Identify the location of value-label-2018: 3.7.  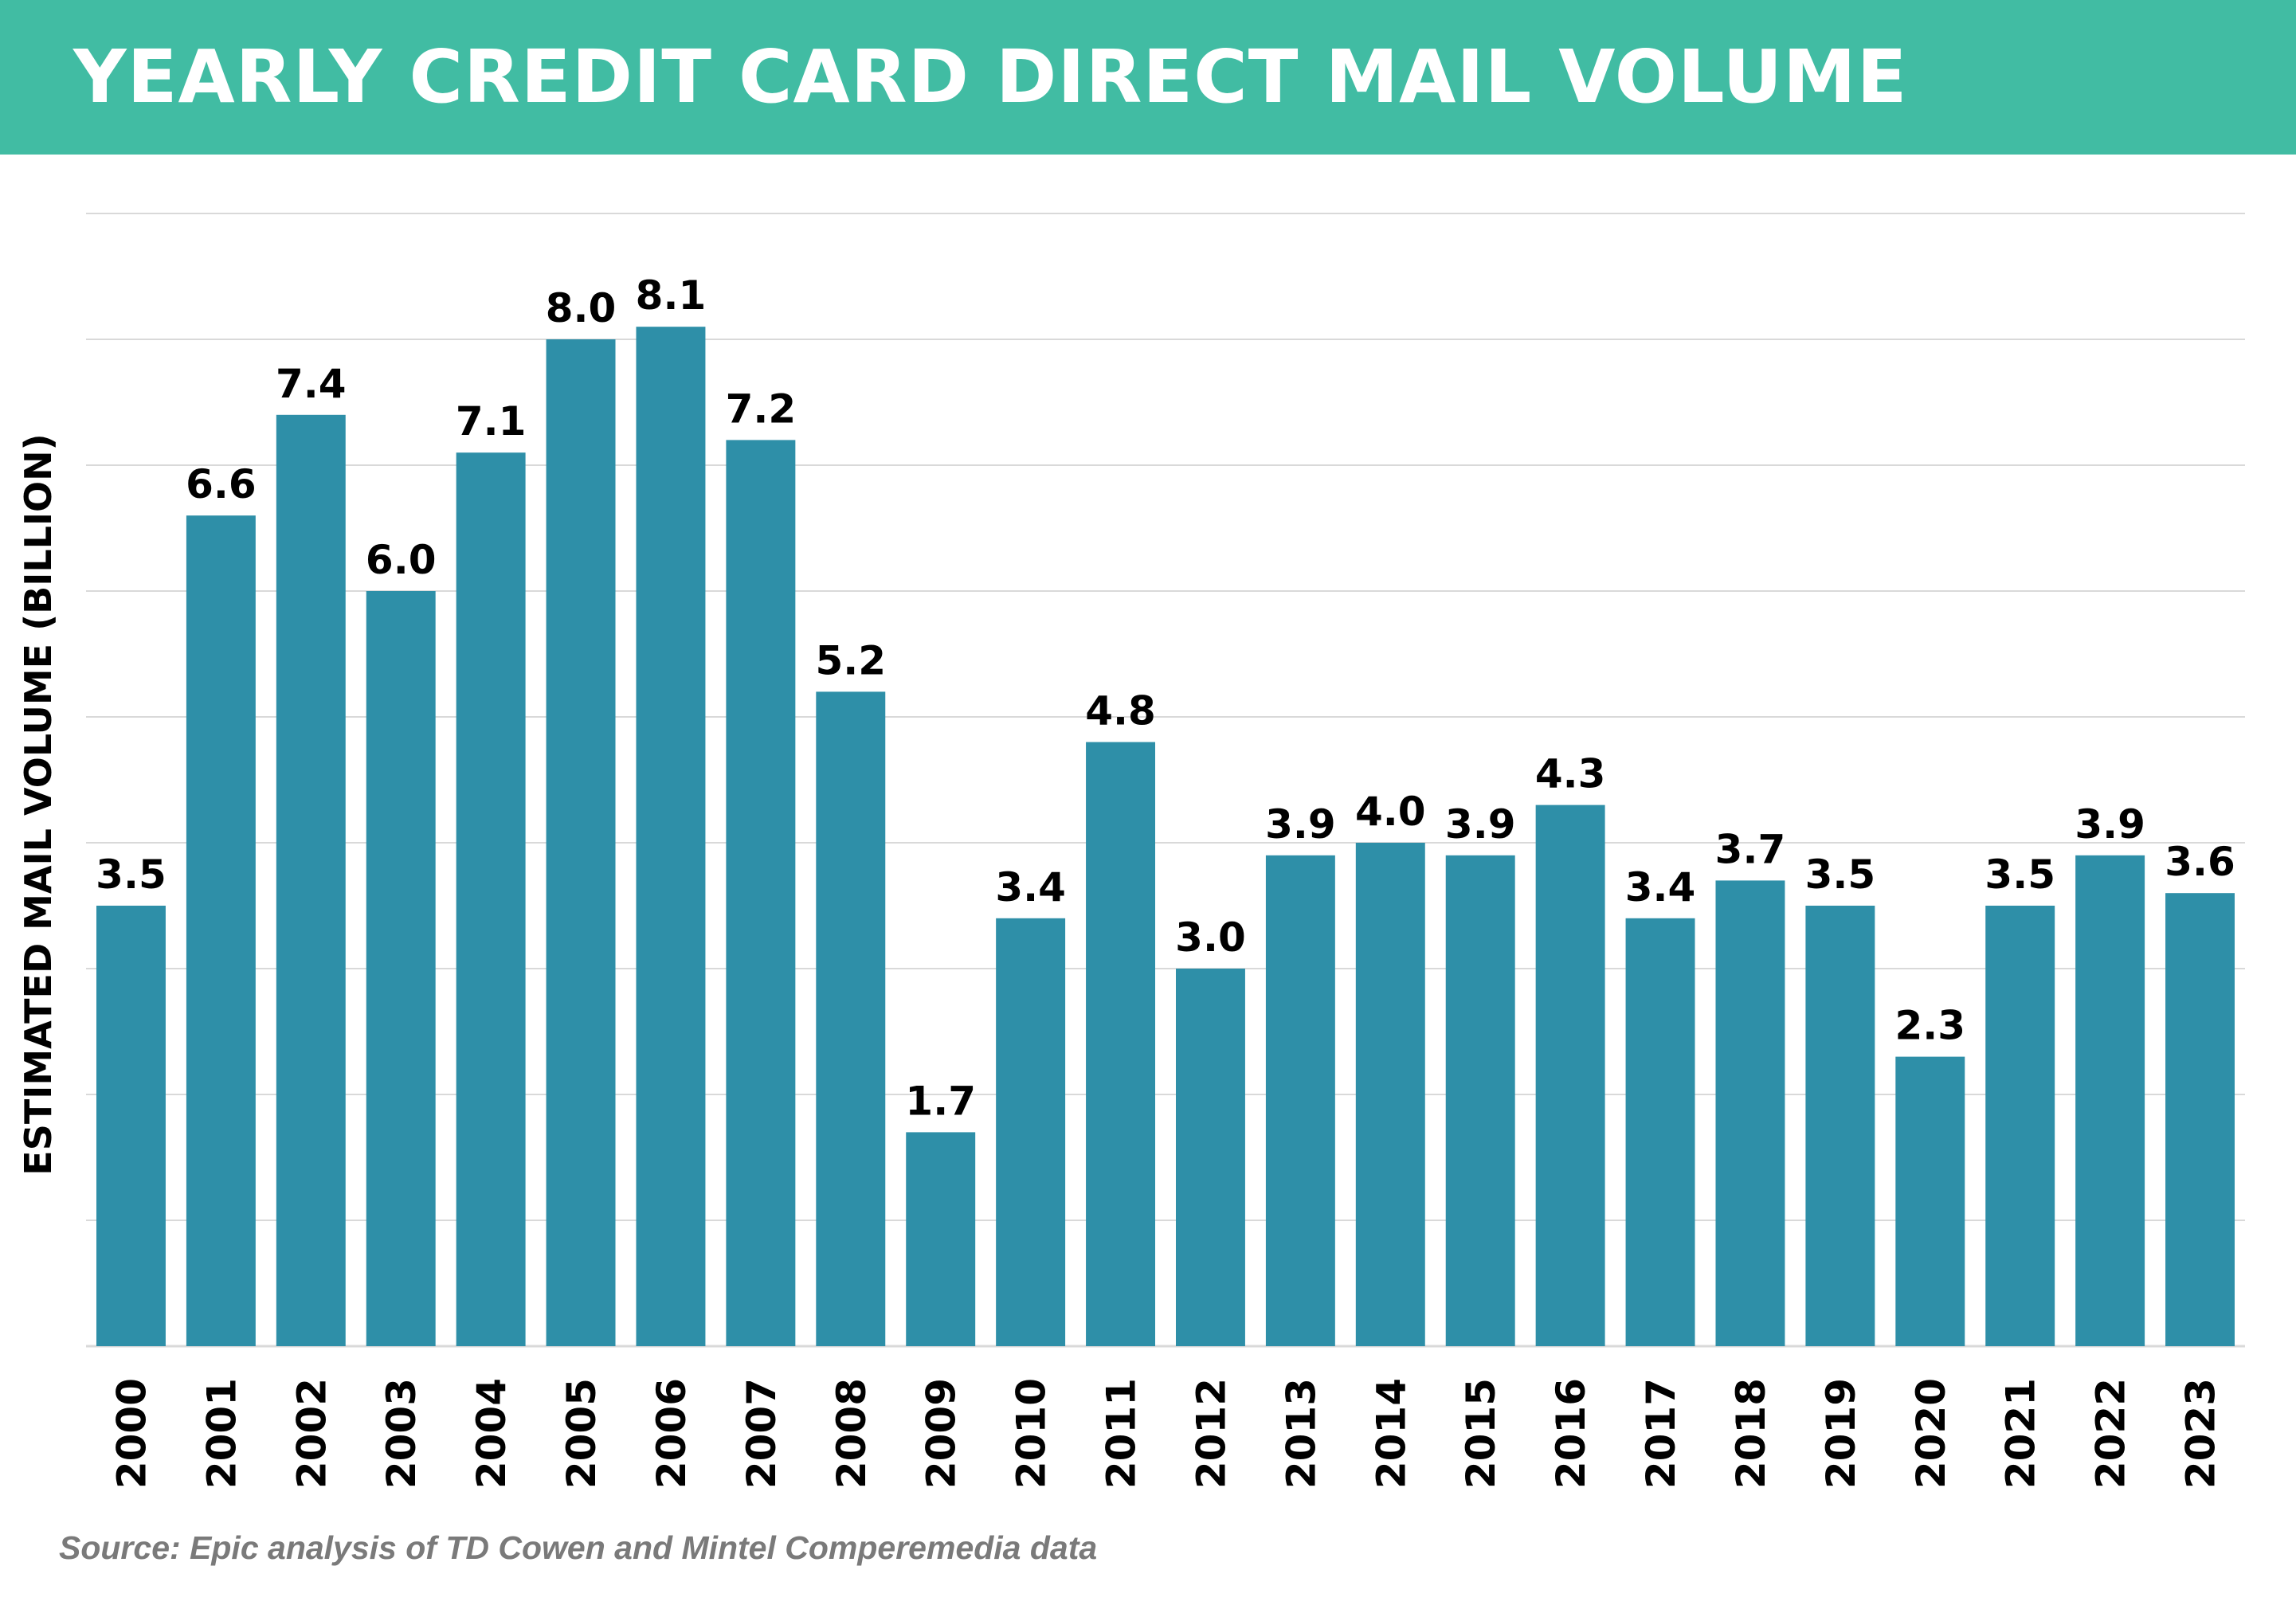
(1750, 849).